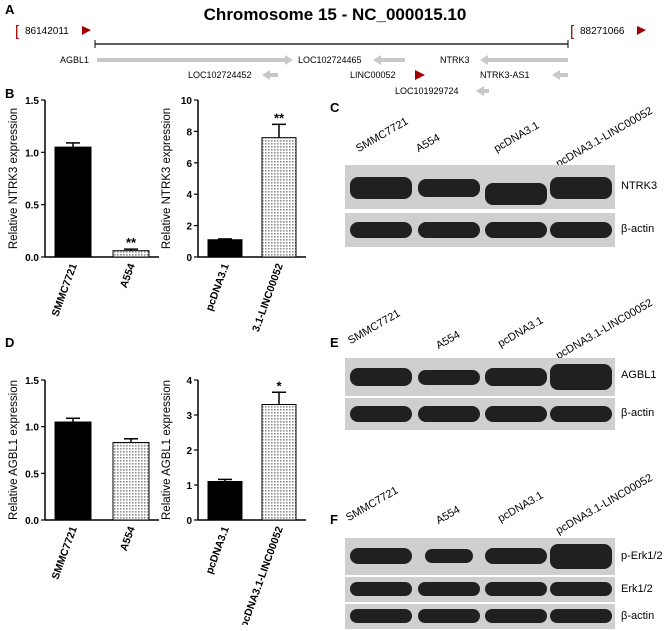  I want to click on blot-c-row-label: NTRK3, so click(639, 186).